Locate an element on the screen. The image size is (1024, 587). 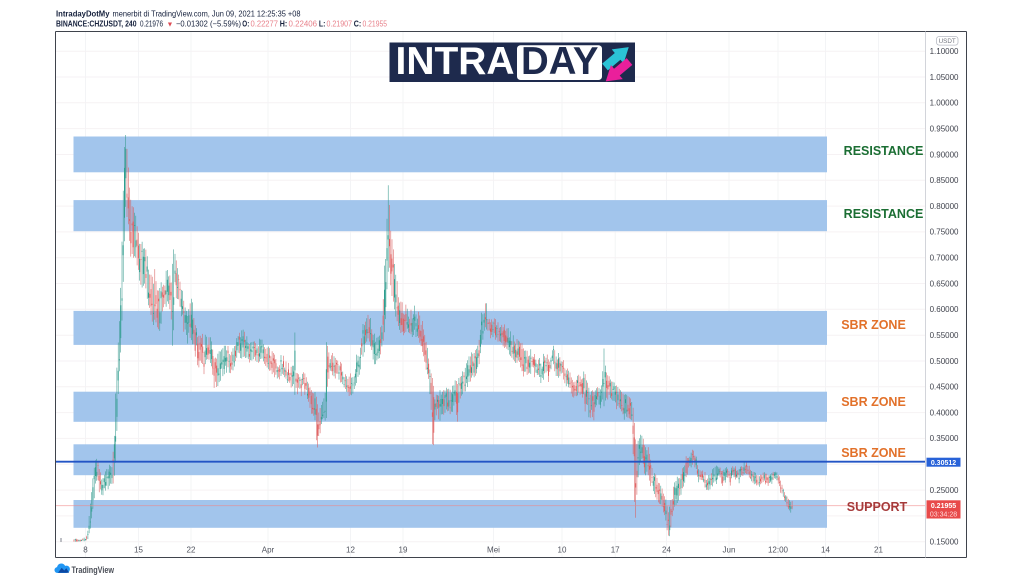
svg-text: SUPPORT is located at coordinates (877, 507).